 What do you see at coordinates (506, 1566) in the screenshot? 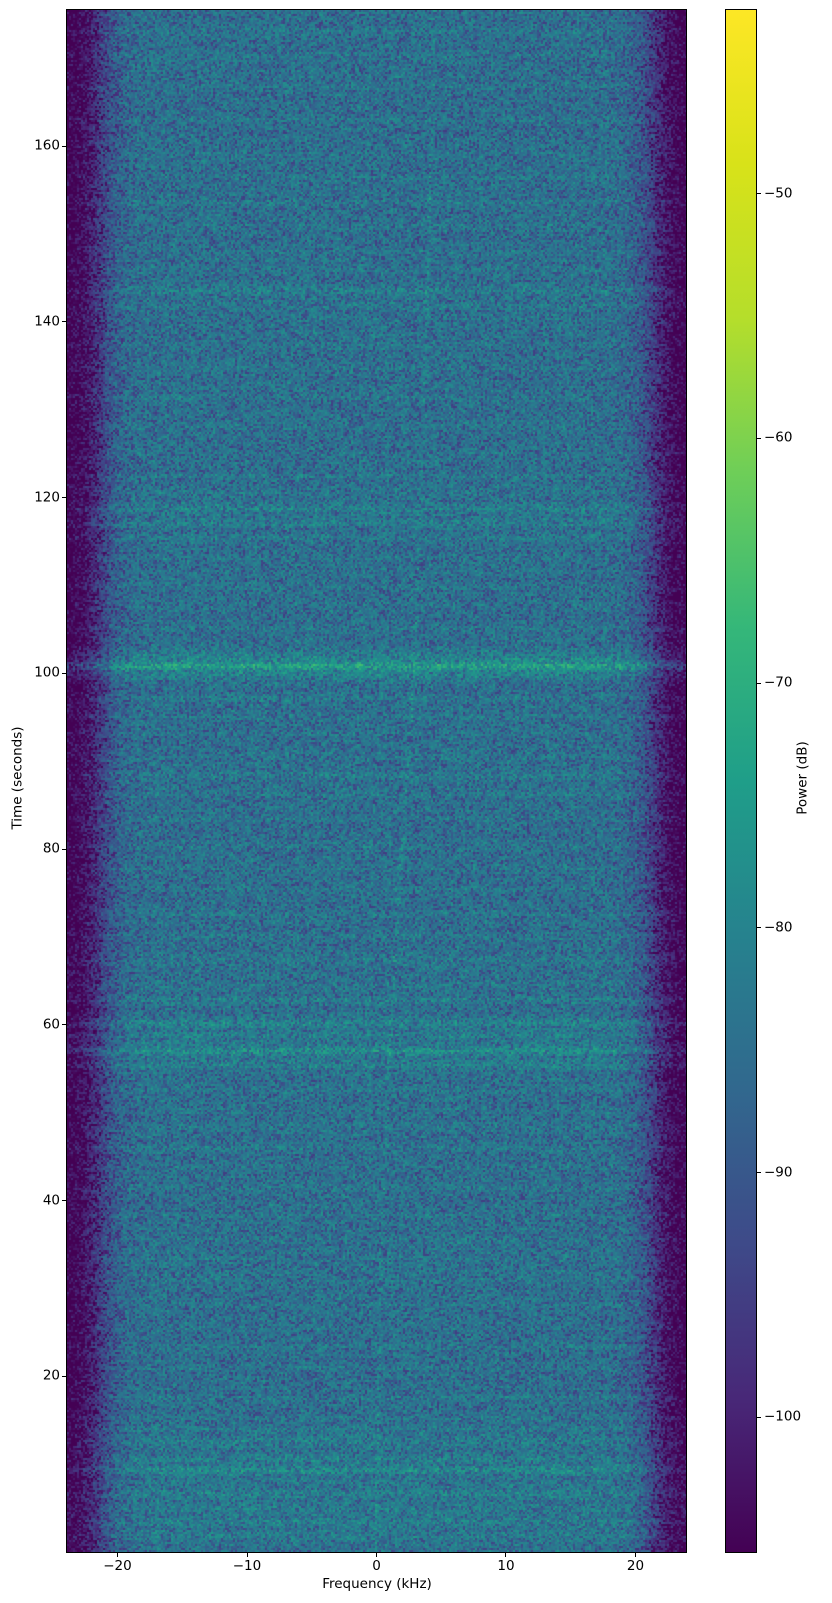
I see `x-tick-label: 10` at bounding box center [506, 1566].